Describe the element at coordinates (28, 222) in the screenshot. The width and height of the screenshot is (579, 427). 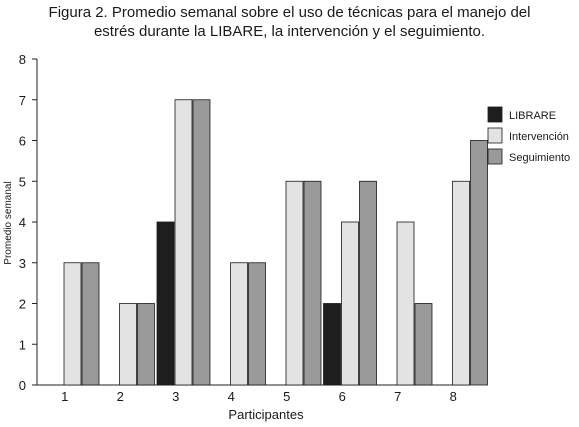
I see `y-axis-ticks: 0 1 2 3 4 5 6 7 8` at that location.